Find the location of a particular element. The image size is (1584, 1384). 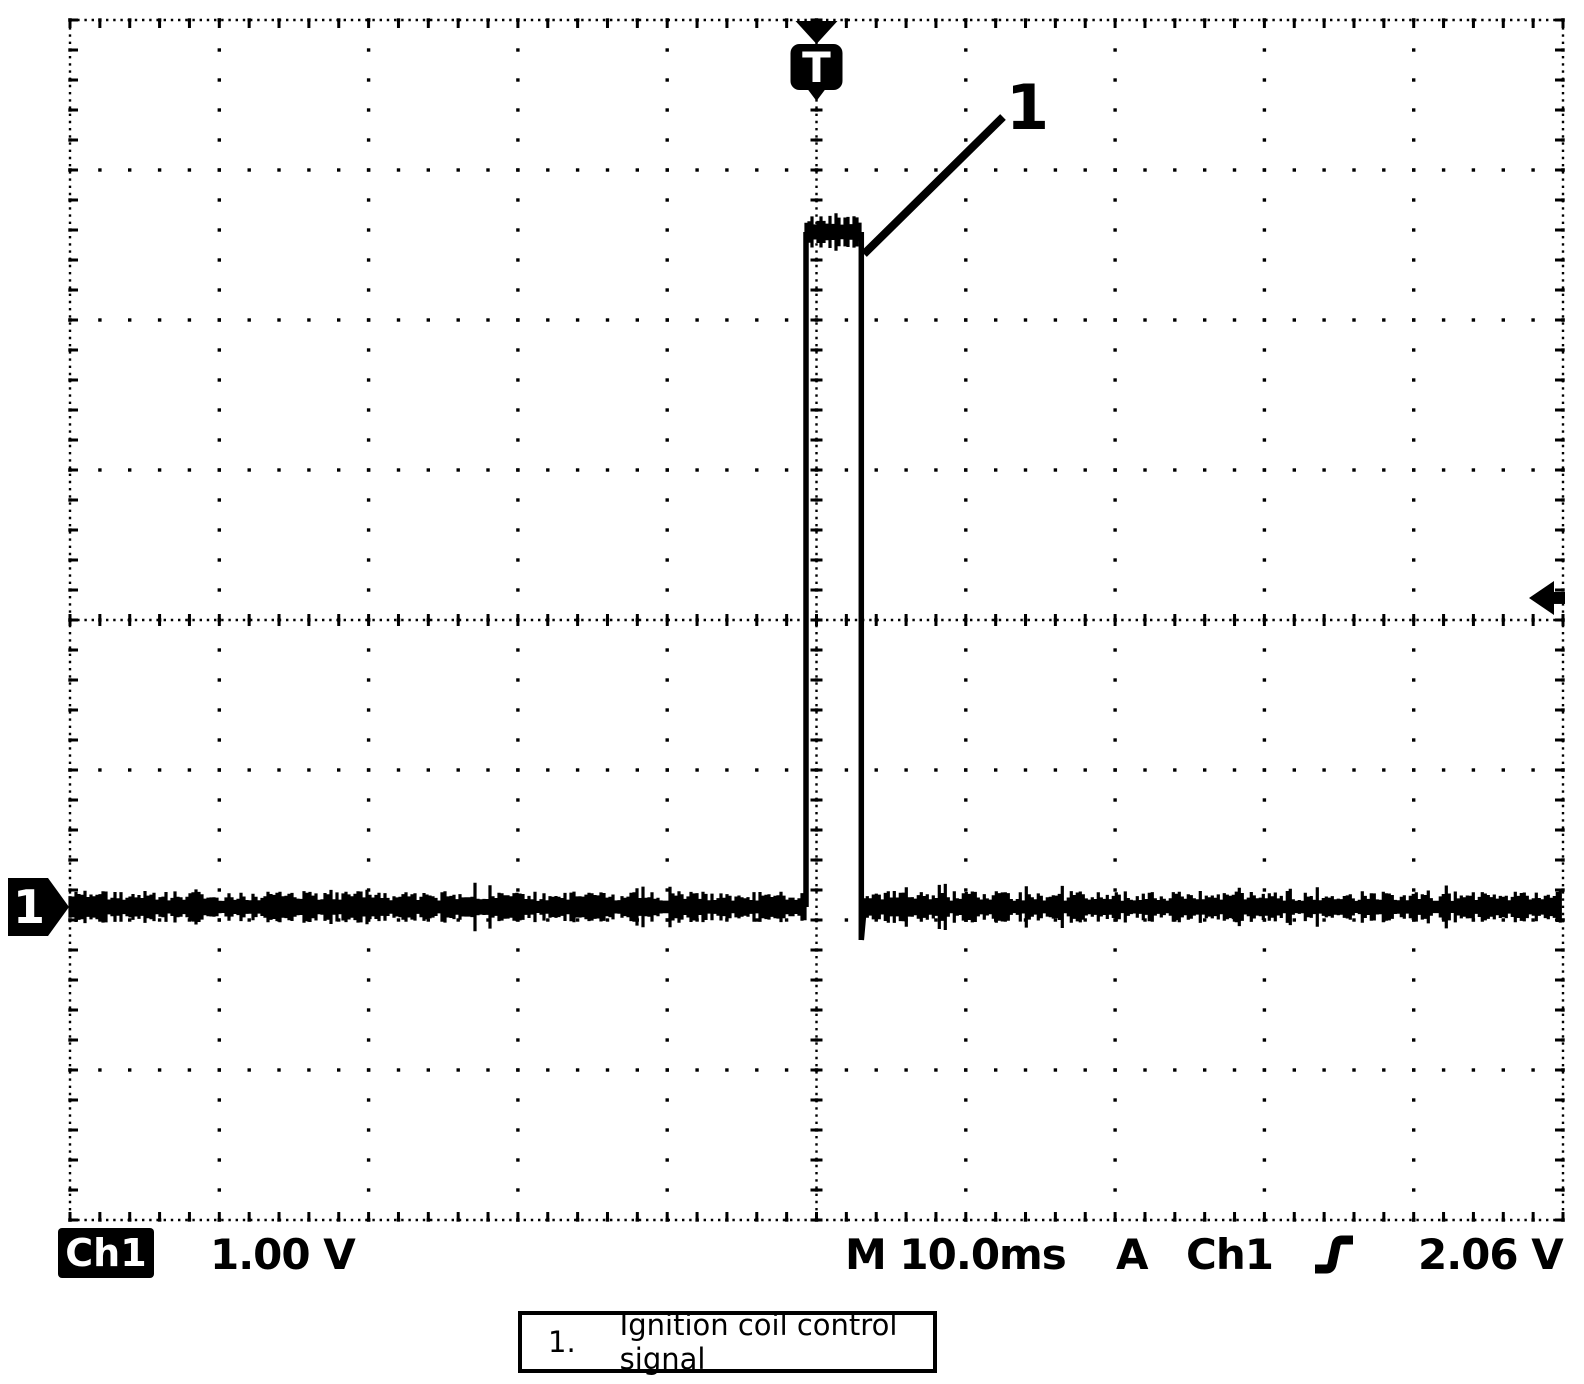

timebase-readout: M 10.0ms is located at coordinates (956, 1254).